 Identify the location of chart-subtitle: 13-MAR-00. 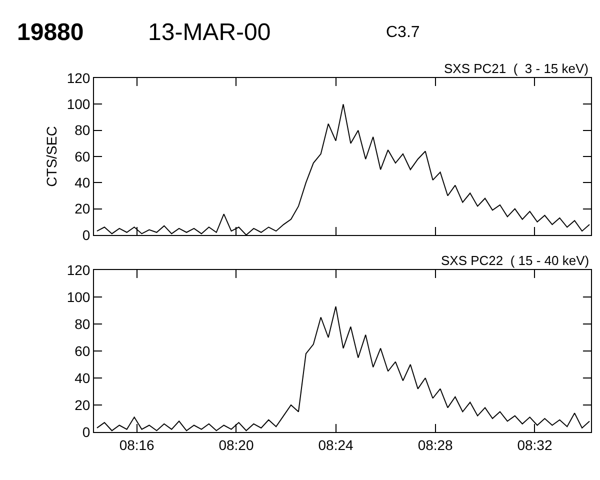
(209, 33).